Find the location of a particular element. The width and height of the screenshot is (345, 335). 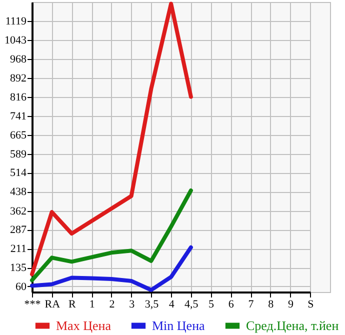

y-tick-label: 741 is located at coordinates (18, 116).